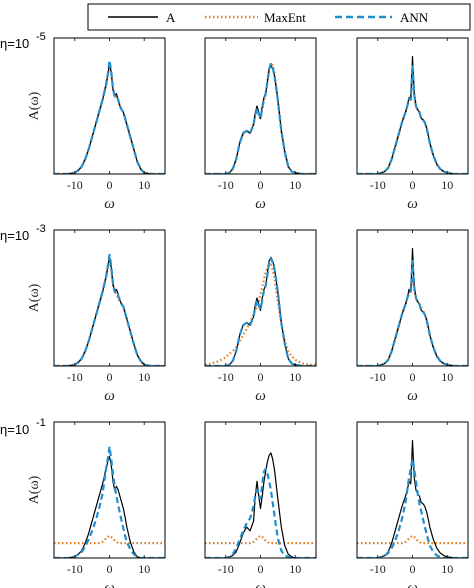  I want to click on panel-0-0: -10 0 10 ω A(ω), so click(96, 124).